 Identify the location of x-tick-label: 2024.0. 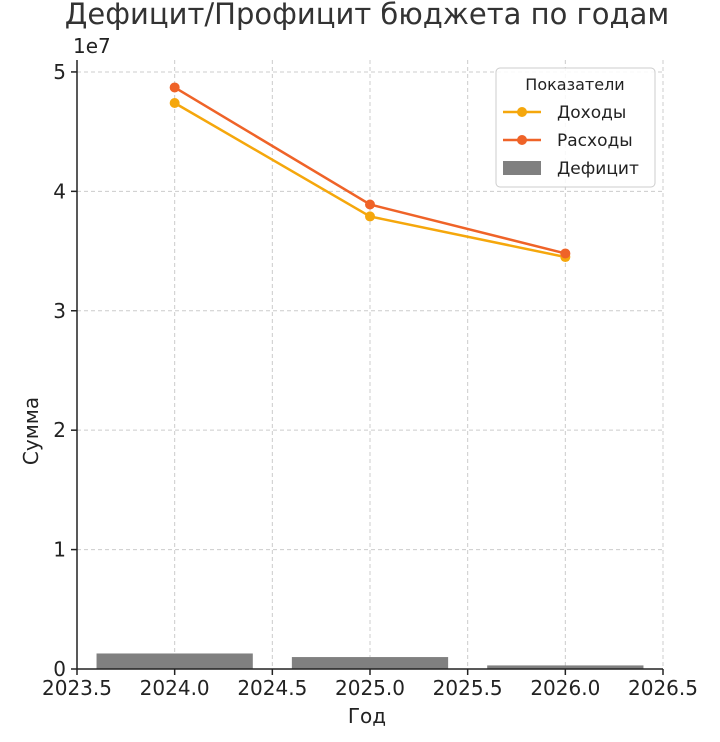
(175, 688).